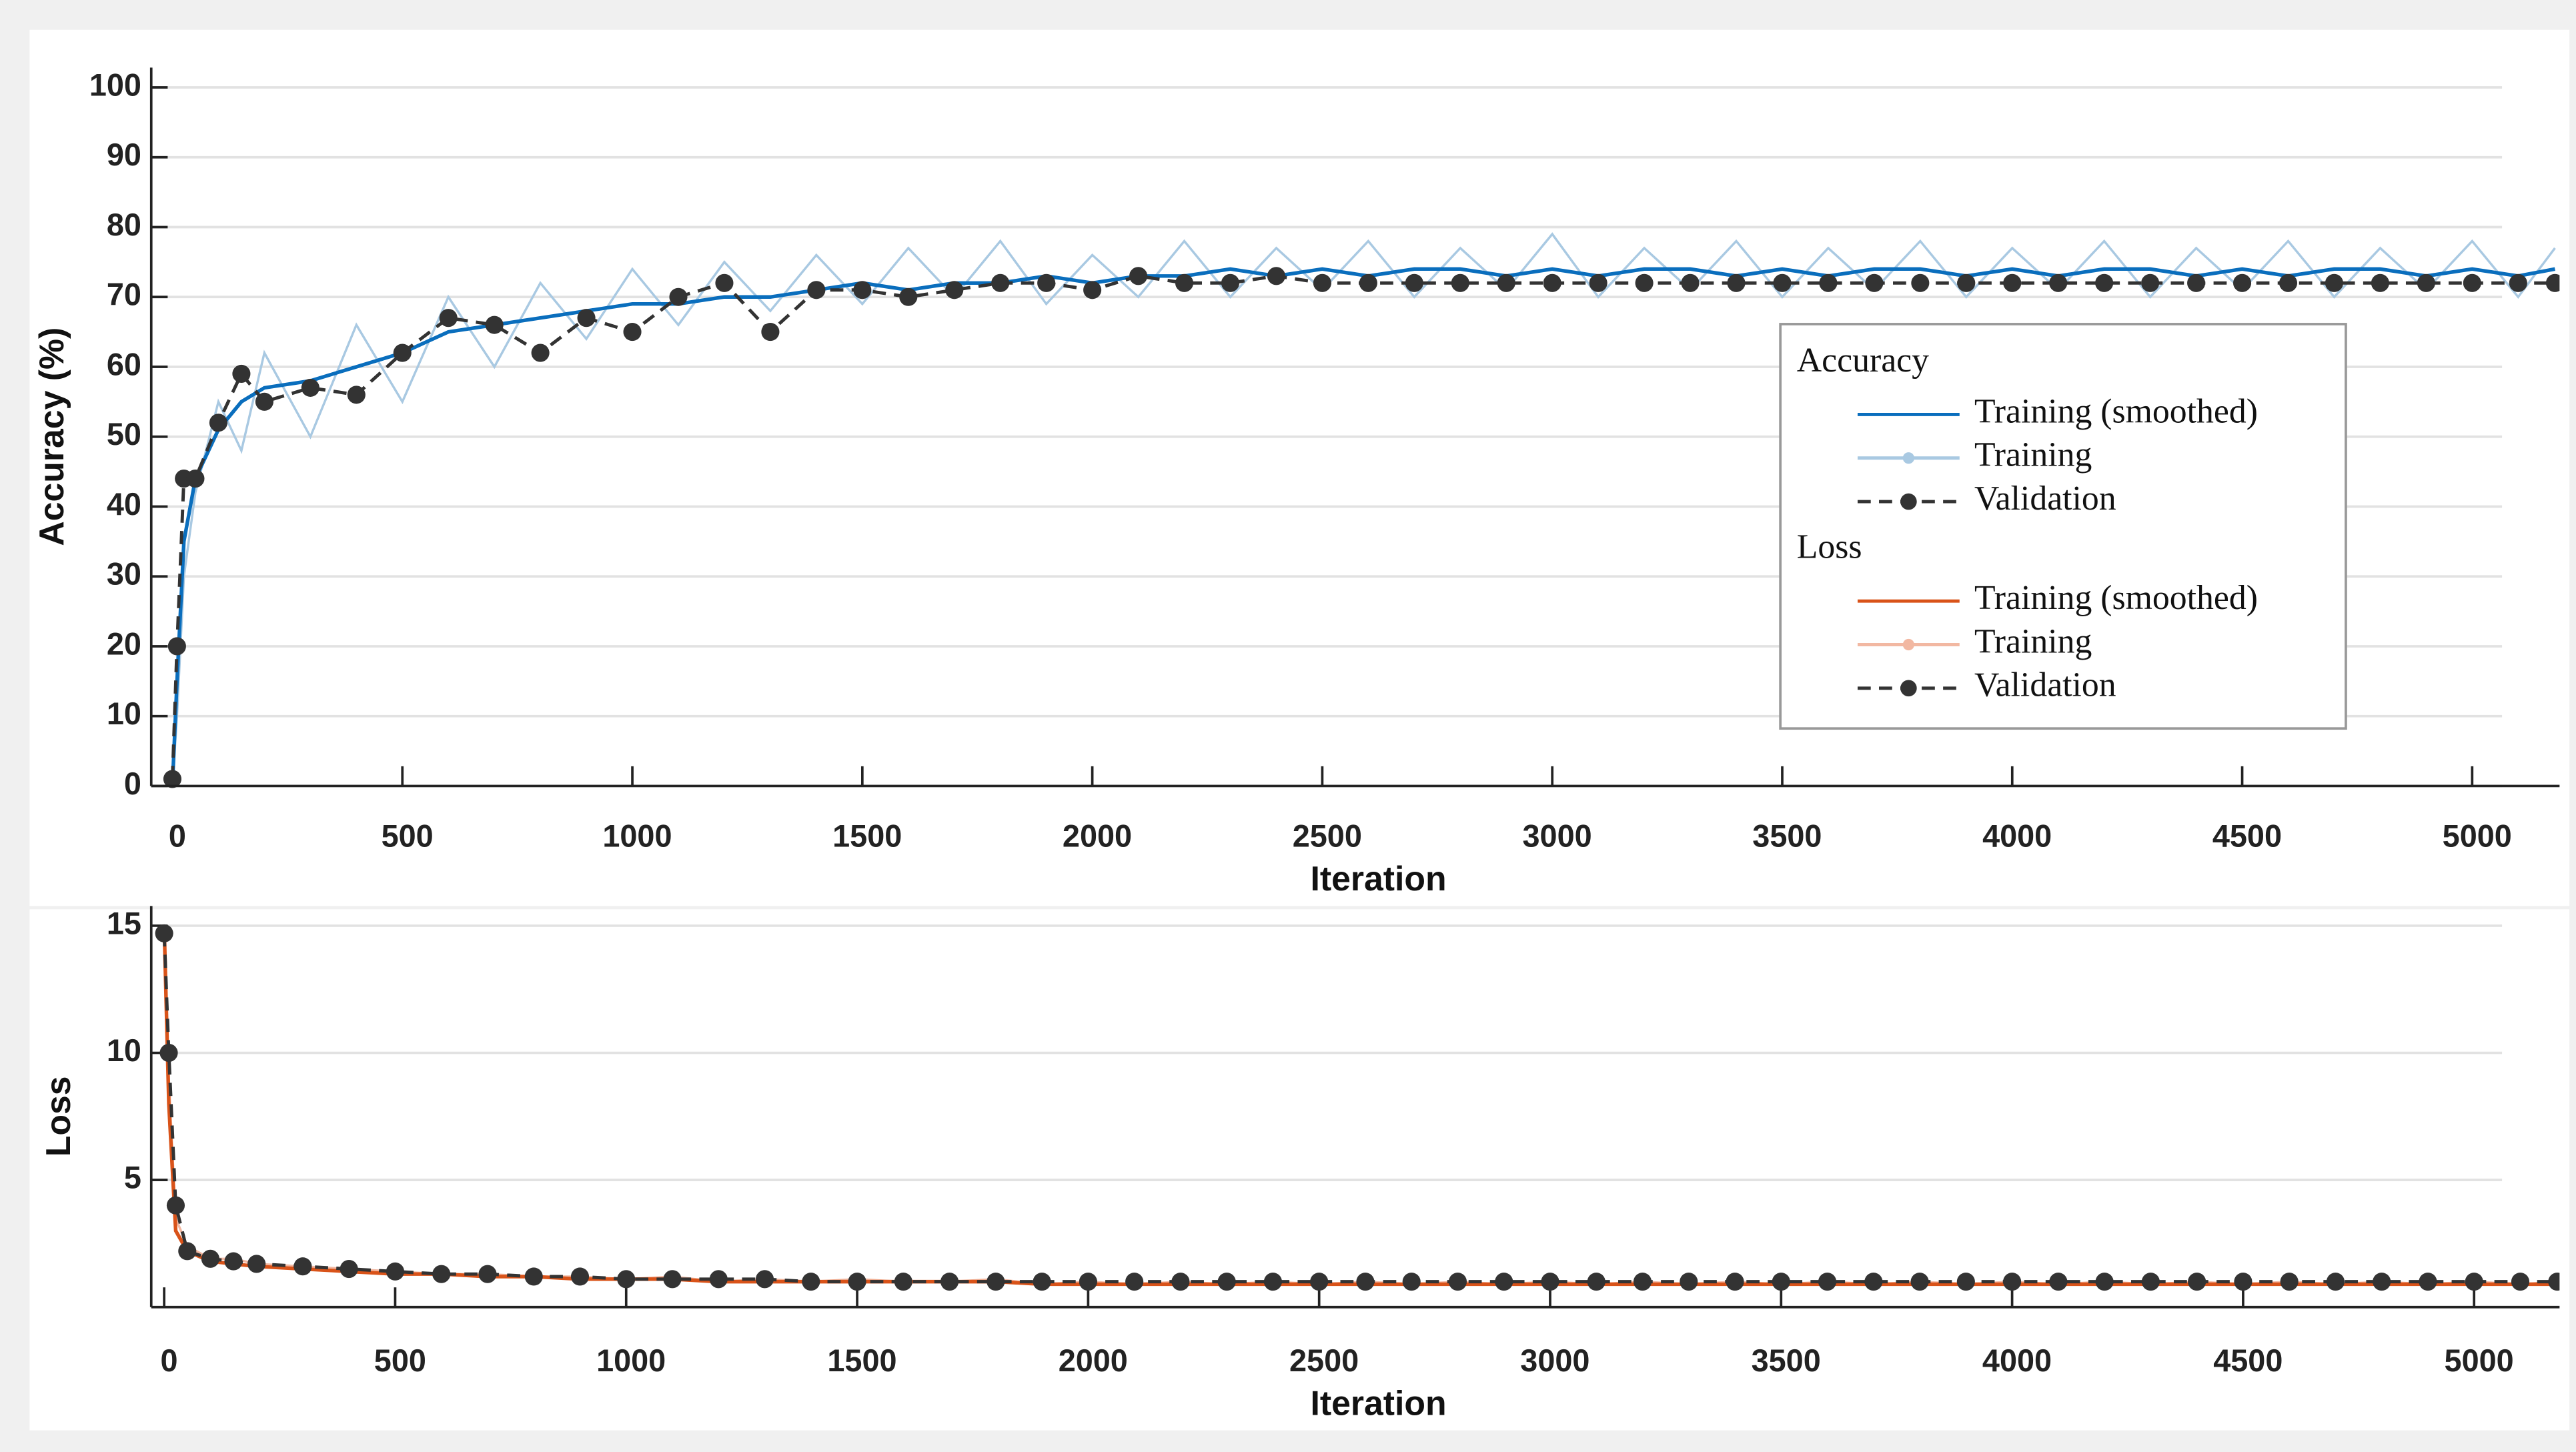 This screenshot has height=1452, width=2576. Describe the element at coordinates (2045, 685) in the screenshot. I see `legend-label: Validation` at that location.